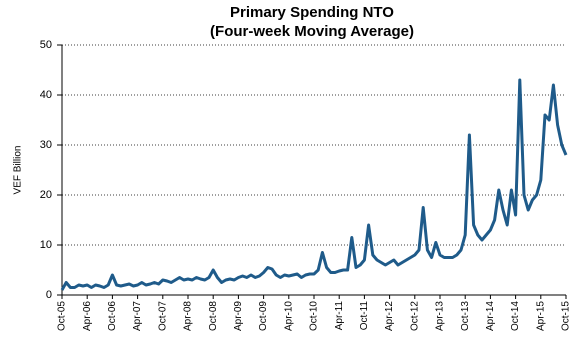  I want to click on x-tick-label: Oct-05, so click(62, 316).